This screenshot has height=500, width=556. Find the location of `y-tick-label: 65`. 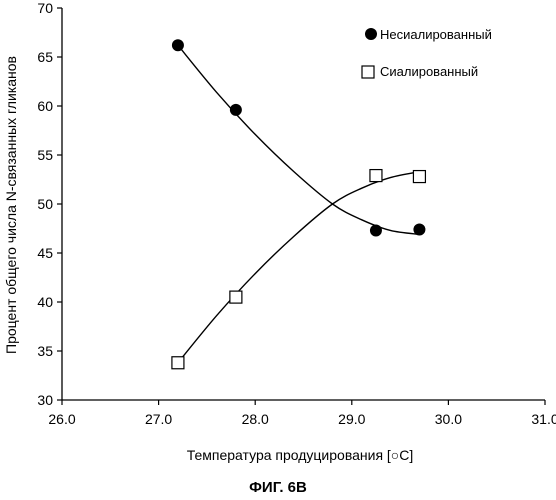

y-tick-label: 65 is located at coordinates (45, 57).